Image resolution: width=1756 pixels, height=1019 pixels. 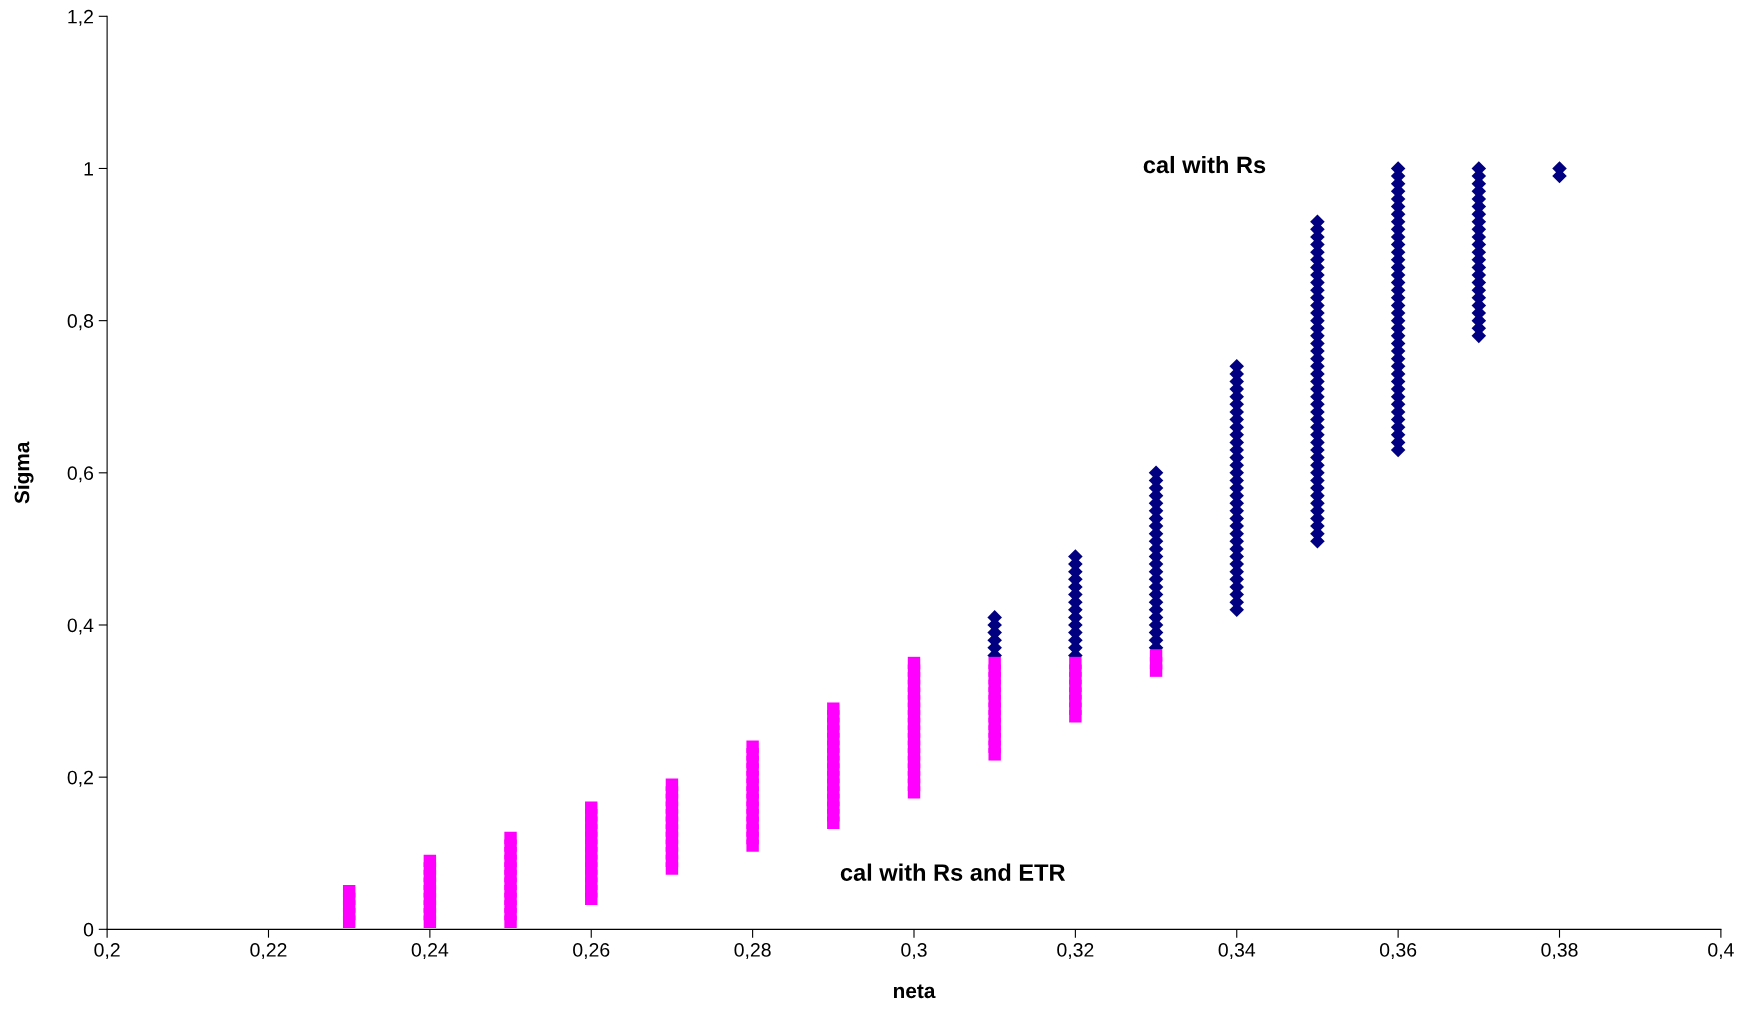 I want to click on x-tick-label: 0,4, so click(x=1721, y=951).